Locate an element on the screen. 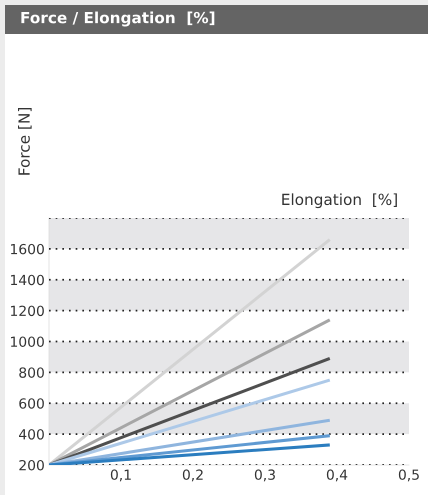 This screenshot has width=428, height=495. chart-title: Force / Elongation [%] is located at coordinates (117, 19).